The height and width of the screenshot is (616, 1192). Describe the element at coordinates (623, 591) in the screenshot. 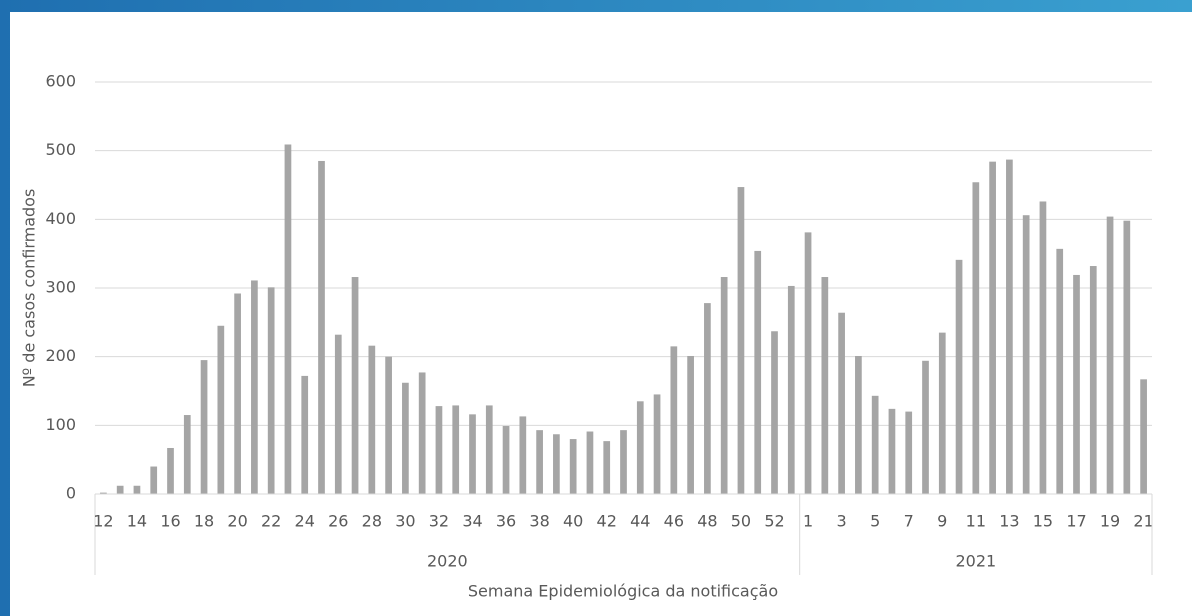

I see `x-axis-title: Semana Epidemiológica da notificação` at that location.